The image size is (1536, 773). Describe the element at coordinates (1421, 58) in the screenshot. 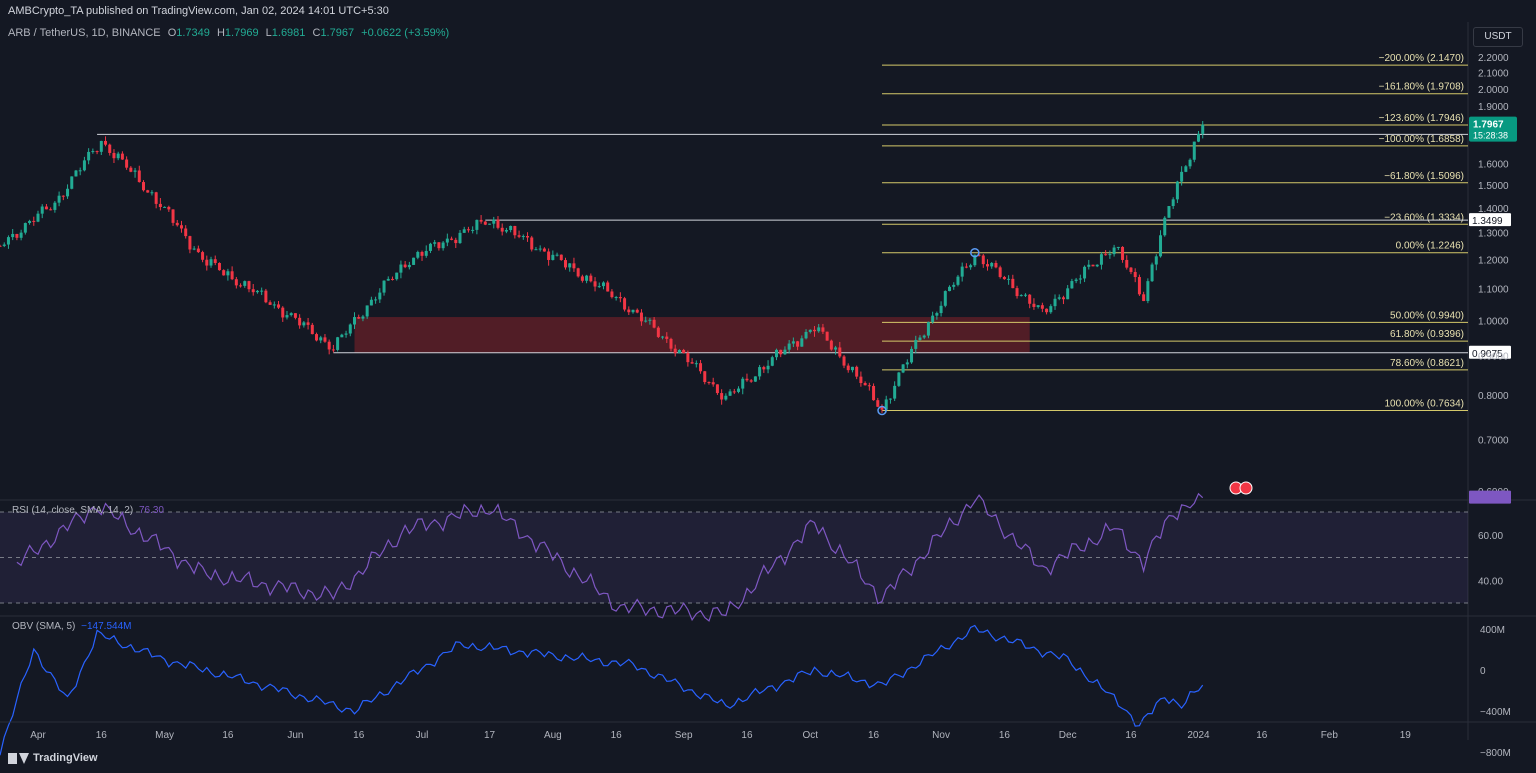

I see `fib-level-label: −200.00% (2.1470)` at that location.